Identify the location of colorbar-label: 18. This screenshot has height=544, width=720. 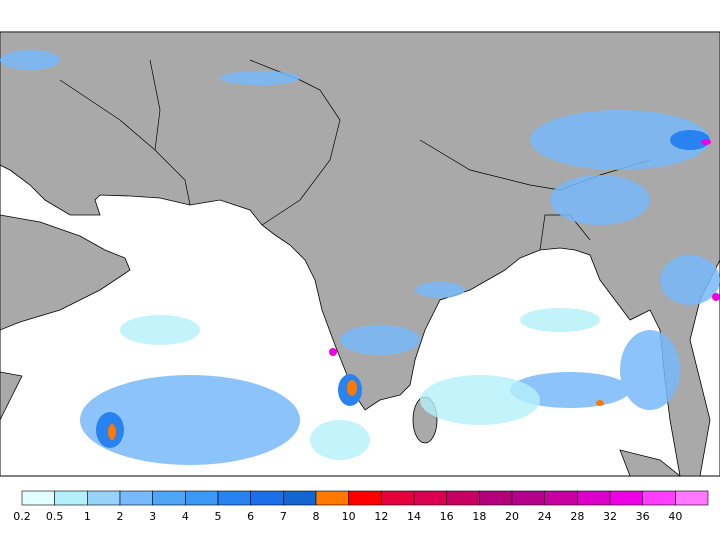
(479, 516).